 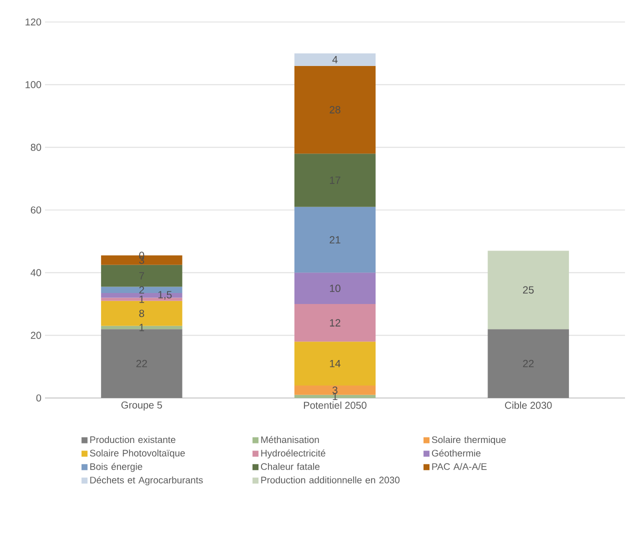 What do you see at coordinates (141, 314) in the screenshot?
I see `data-label: 8` at bounding box center [141, 314].